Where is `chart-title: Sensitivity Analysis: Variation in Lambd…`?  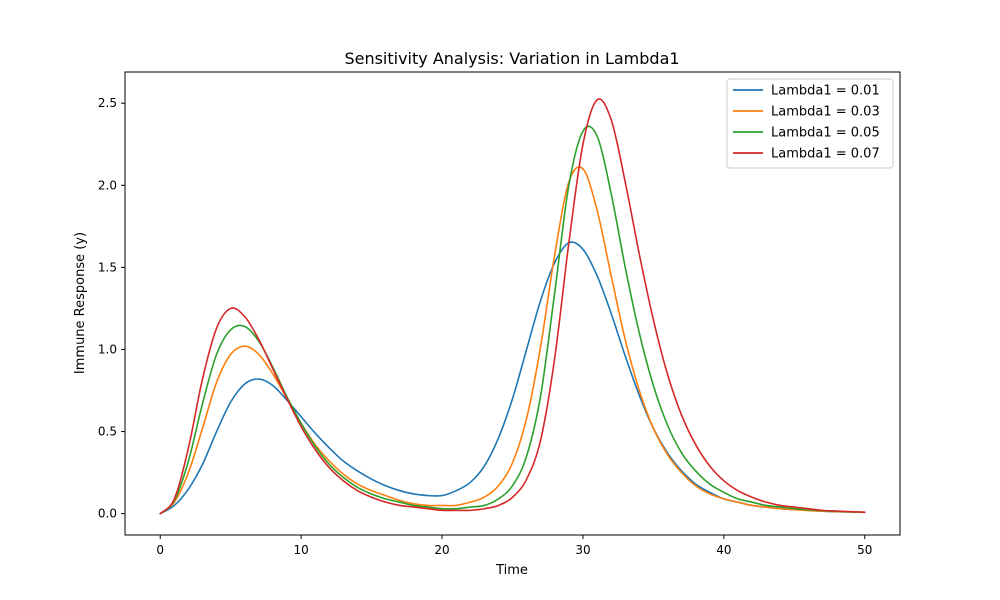
chart-title: Sensitivity Analysis: Variation in Lambd… is located at coordinates (511, 58).